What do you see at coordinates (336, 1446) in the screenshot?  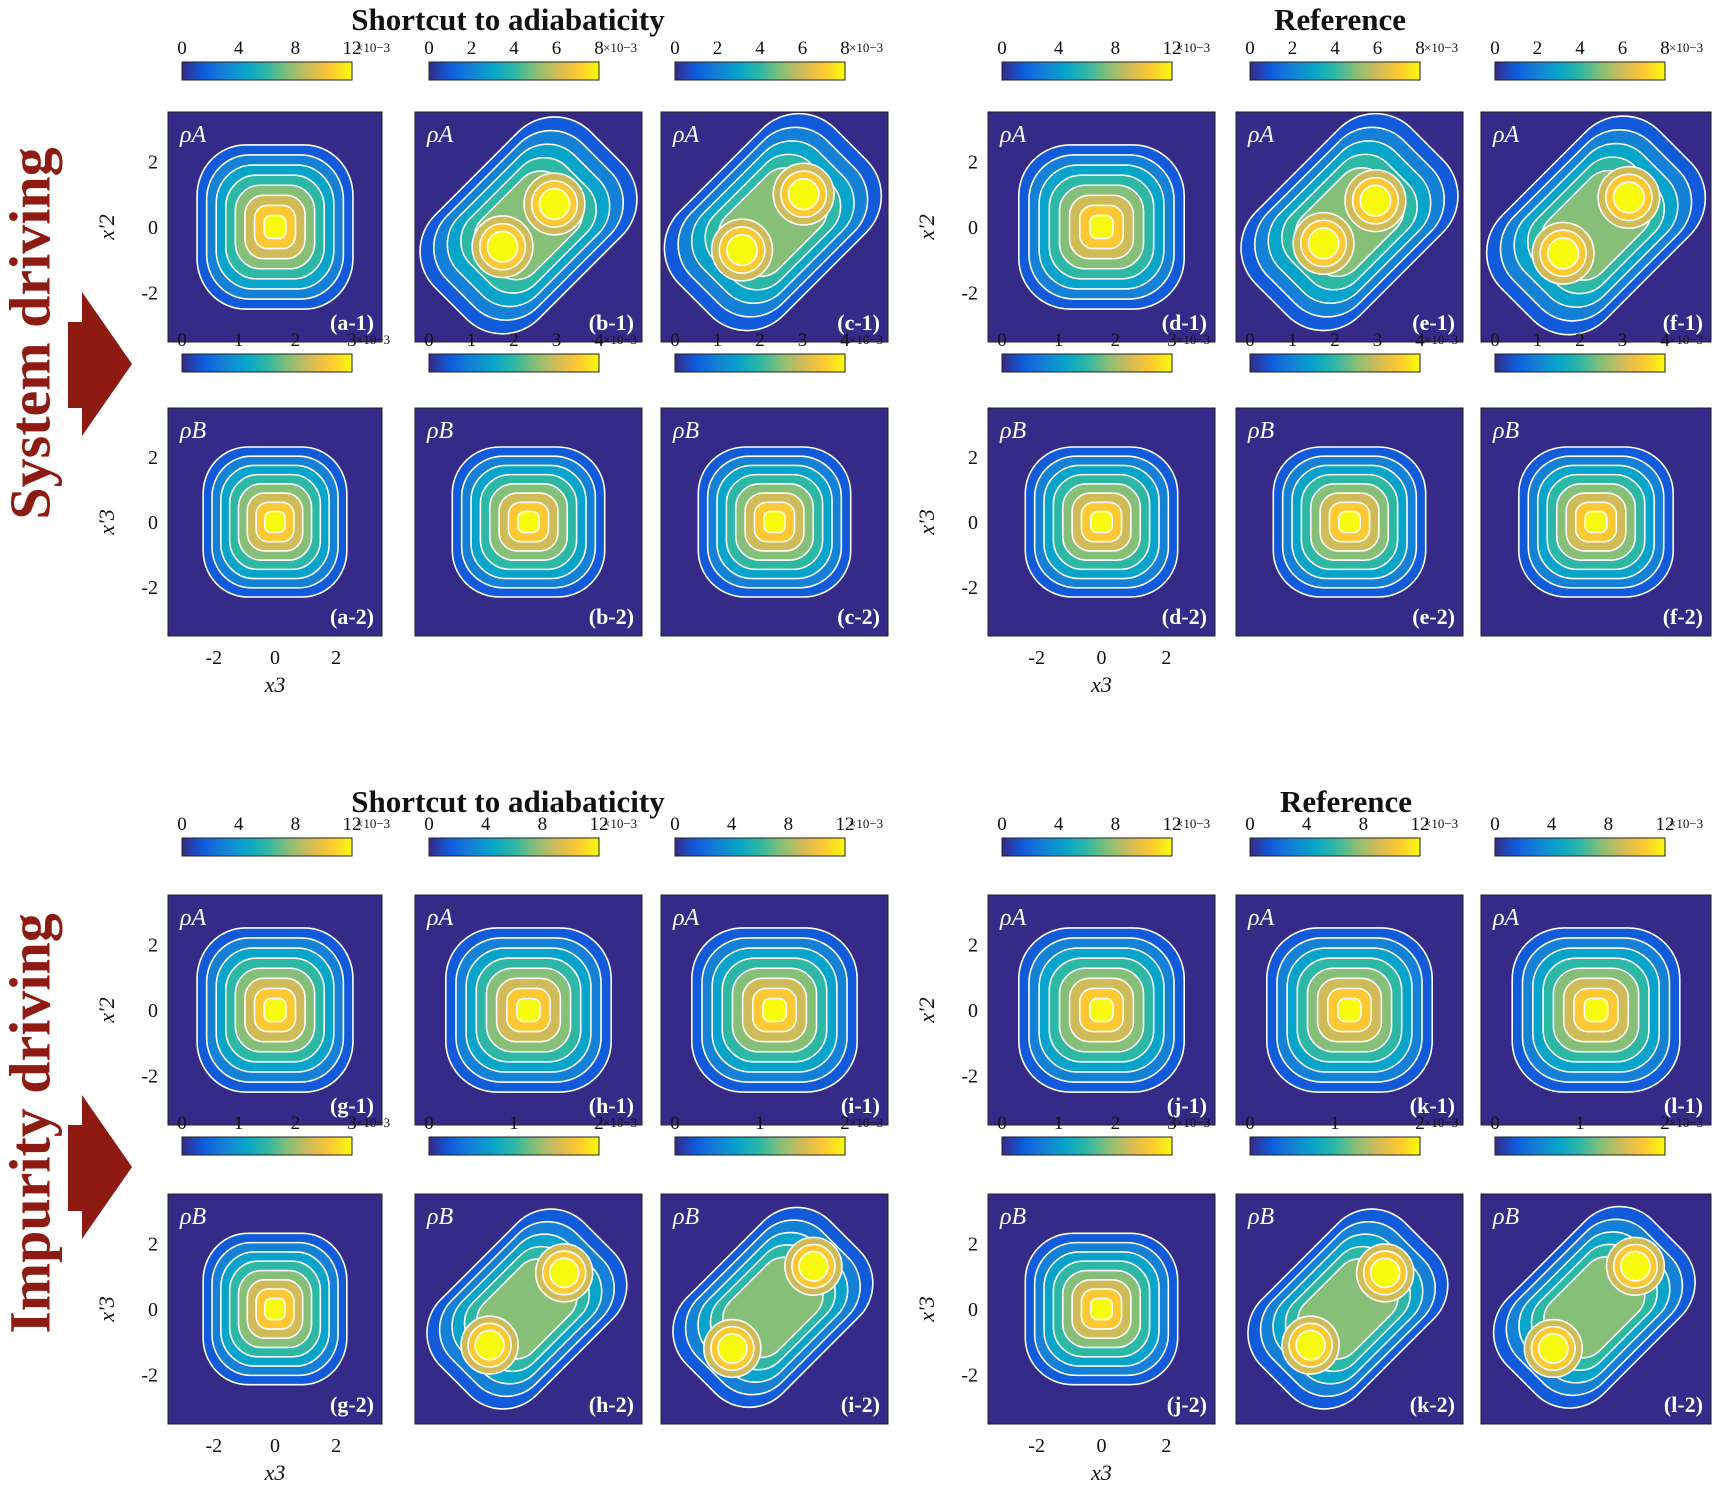 I see `x-tick-g-2: 2` at bounding box center [336, 1446].